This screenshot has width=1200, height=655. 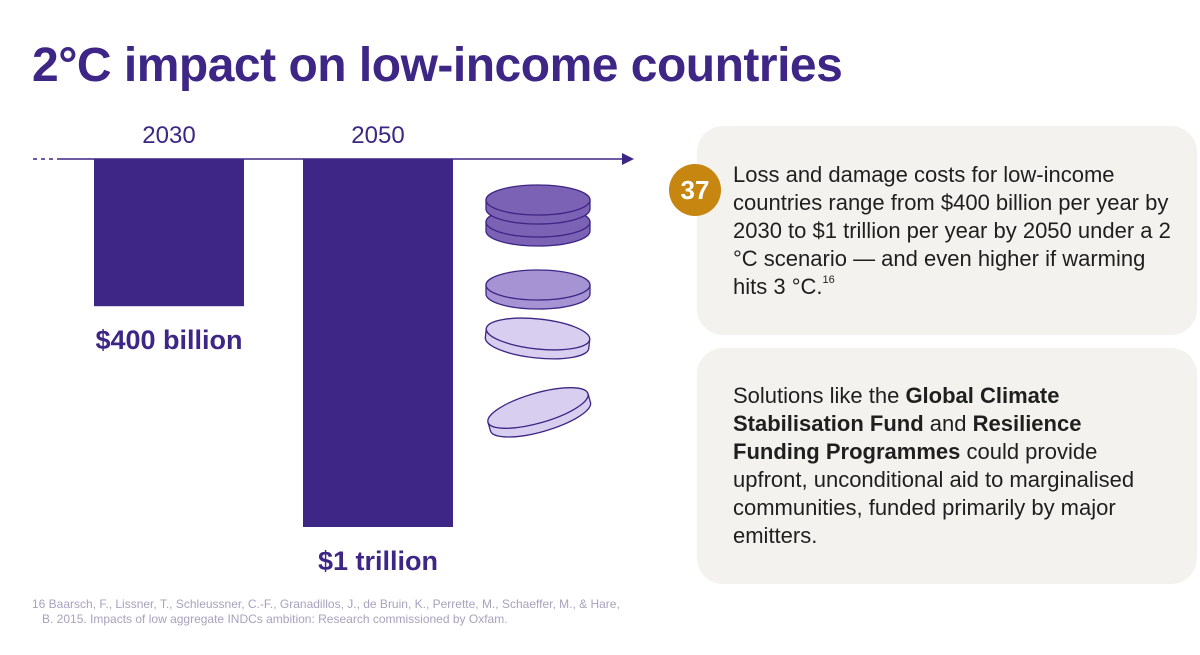 I want to click on solutions-text-1: Solutions like the, so click(x=819, y=395).